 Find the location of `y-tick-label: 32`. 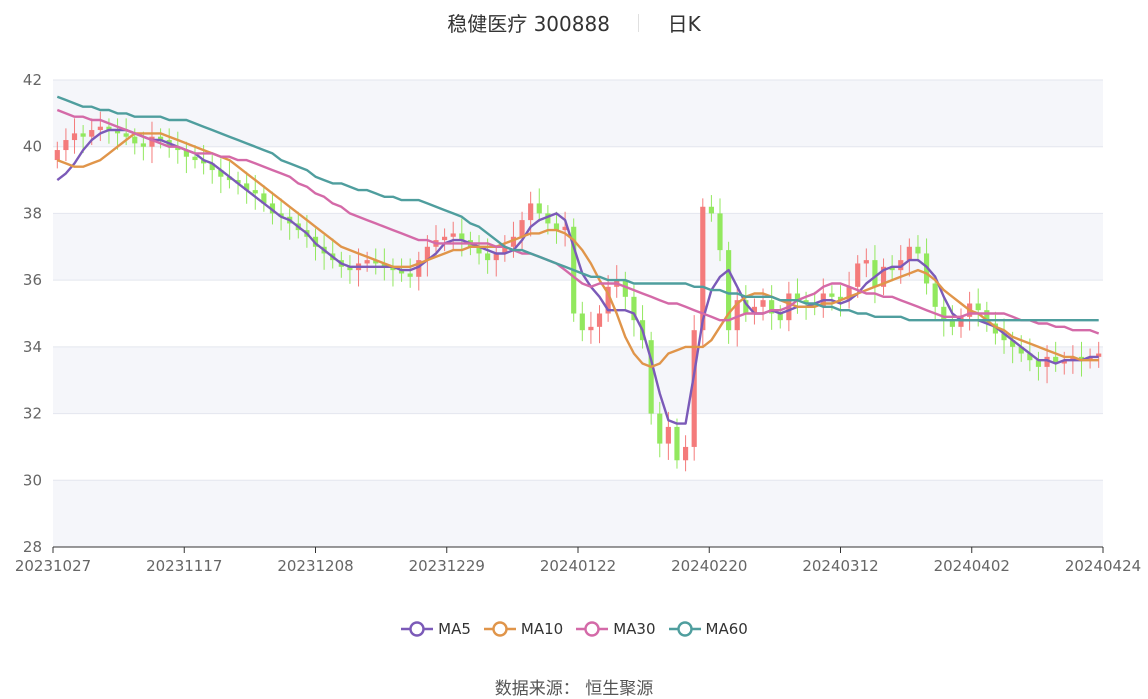

y-tick-label: 32 is located at coordinates (32, 414).